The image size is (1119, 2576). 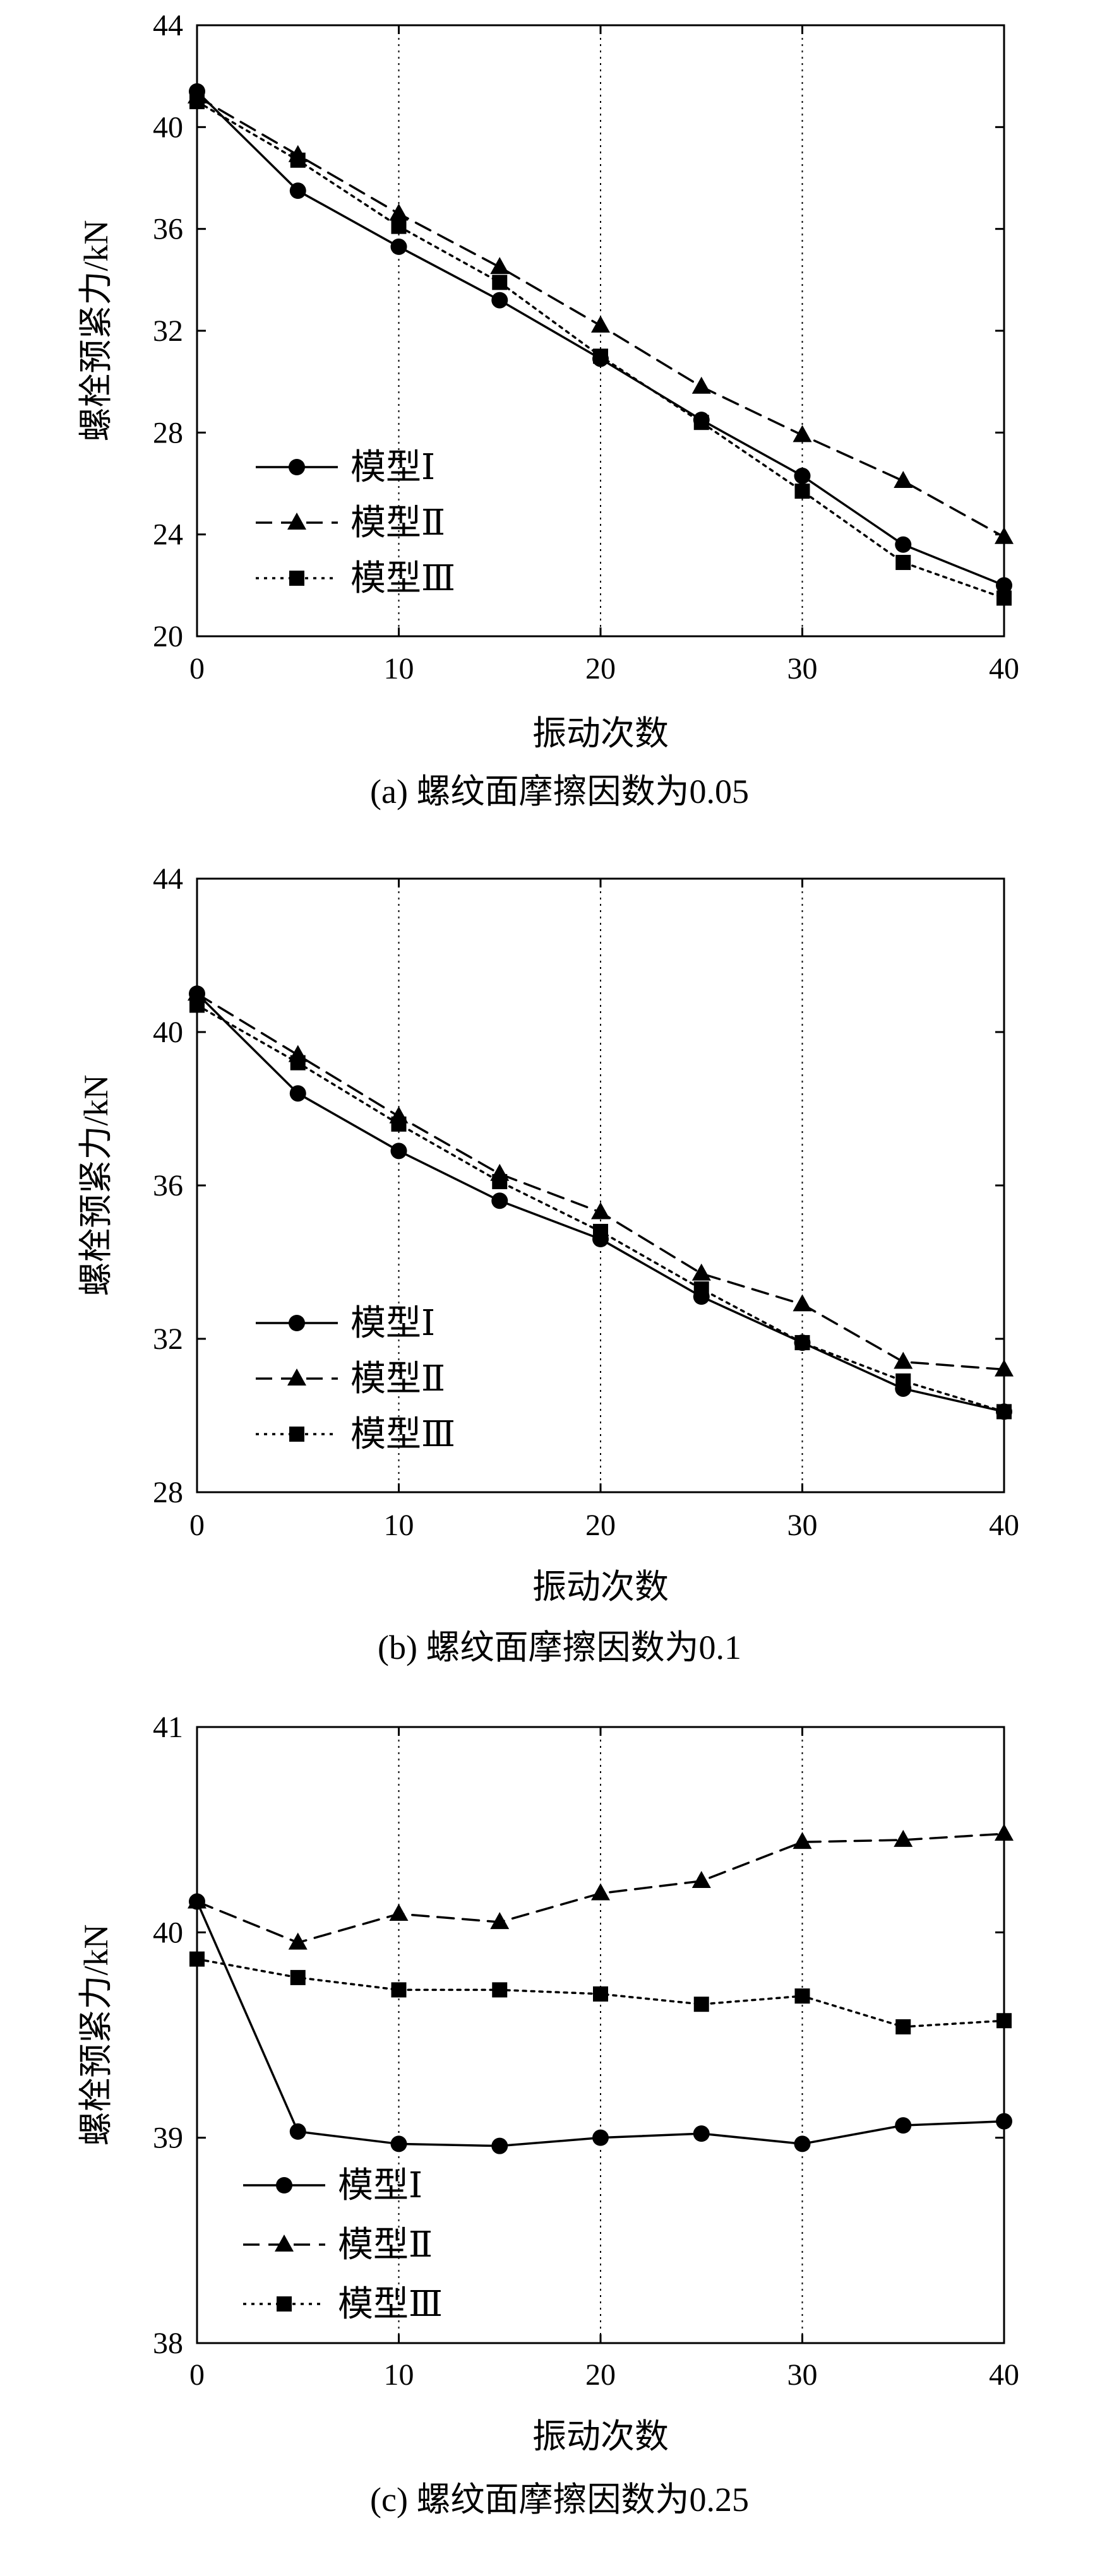 I want to click on figure-caption: (c) 螺纹面摩擦因数为0.25, so click(x=559, y=2500).